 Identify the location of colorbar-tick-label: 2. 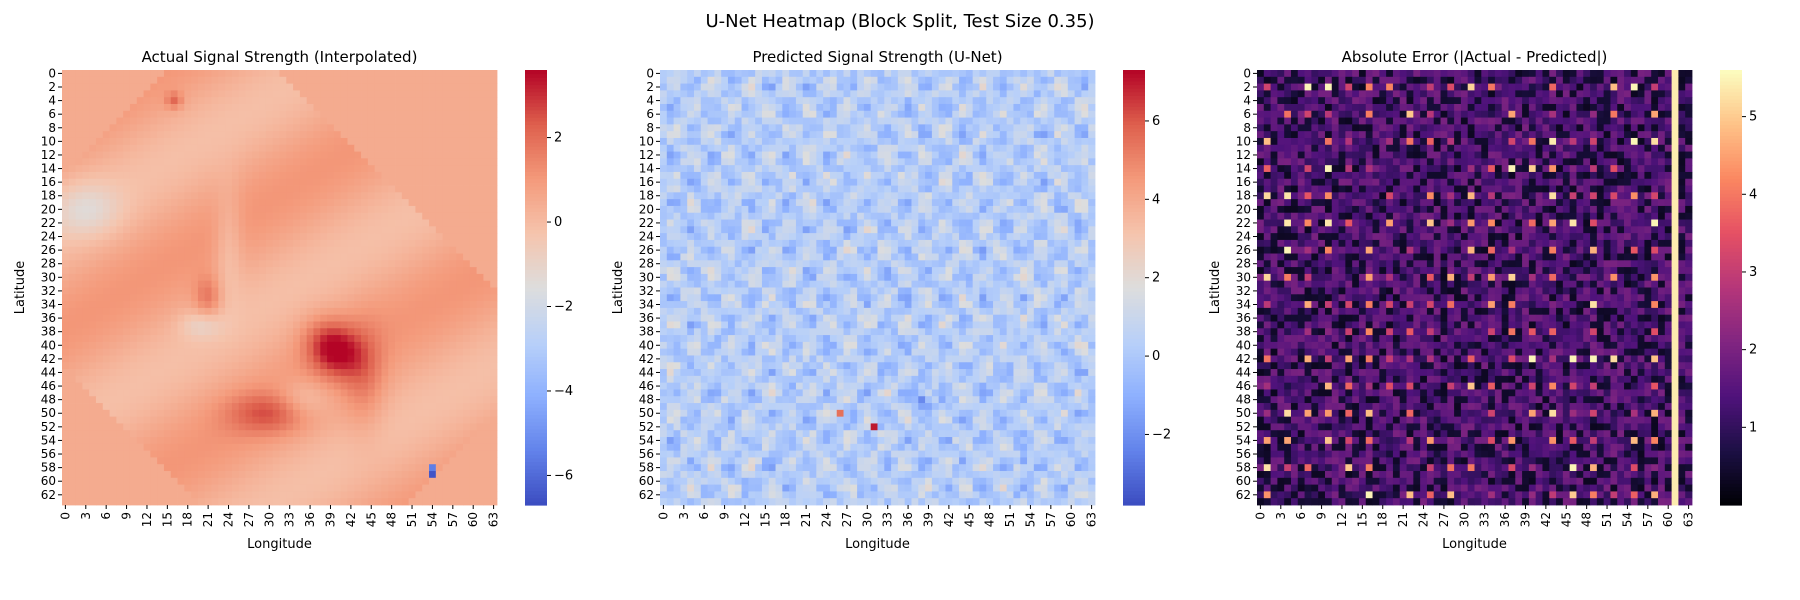
(558, 138).